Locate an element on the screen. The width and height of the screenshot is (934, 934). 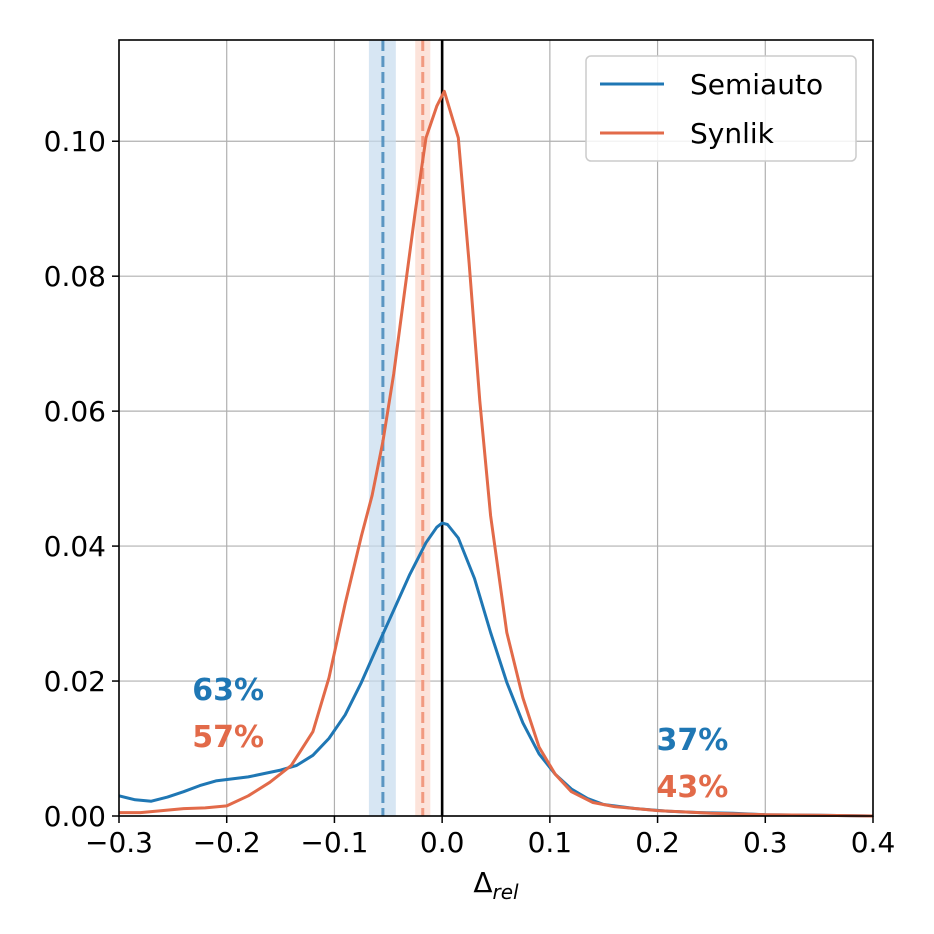
legend-box is located at coordinates (721, 108).